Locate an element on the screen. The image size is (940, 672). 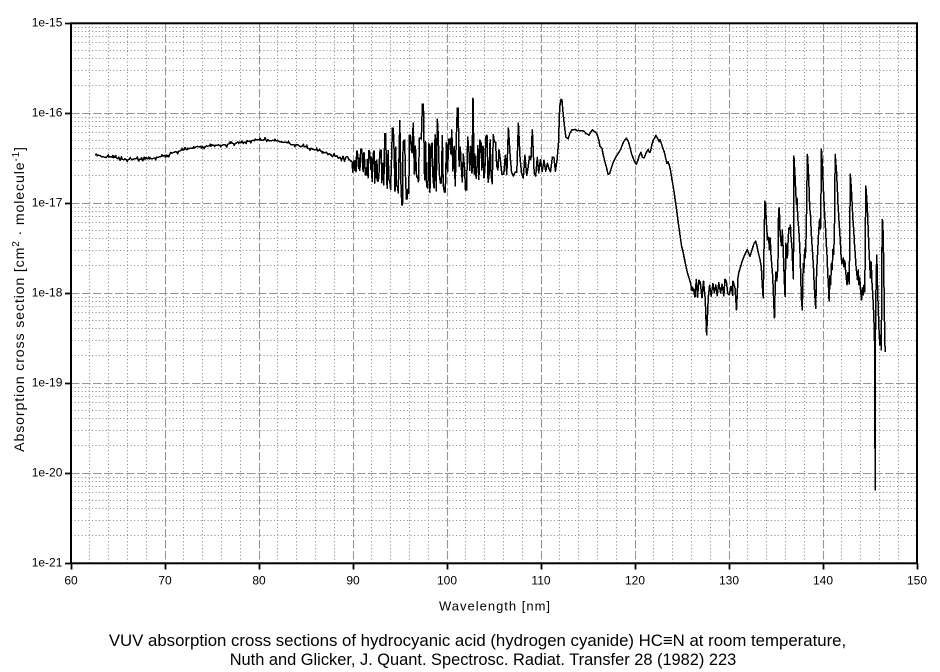
svg-text: 130 is located at coordinates (729, 581).